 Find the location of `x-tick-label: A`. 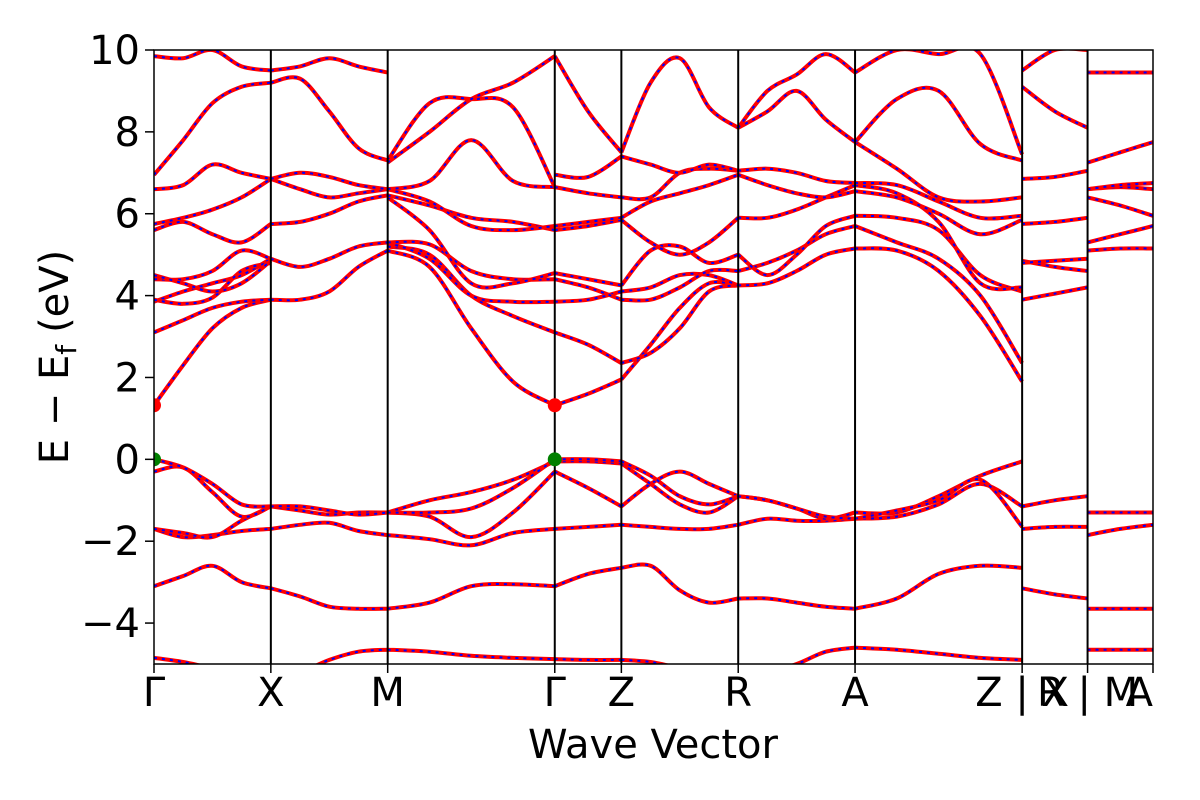

x-tick-label: A is located at coordinates (855, 693).